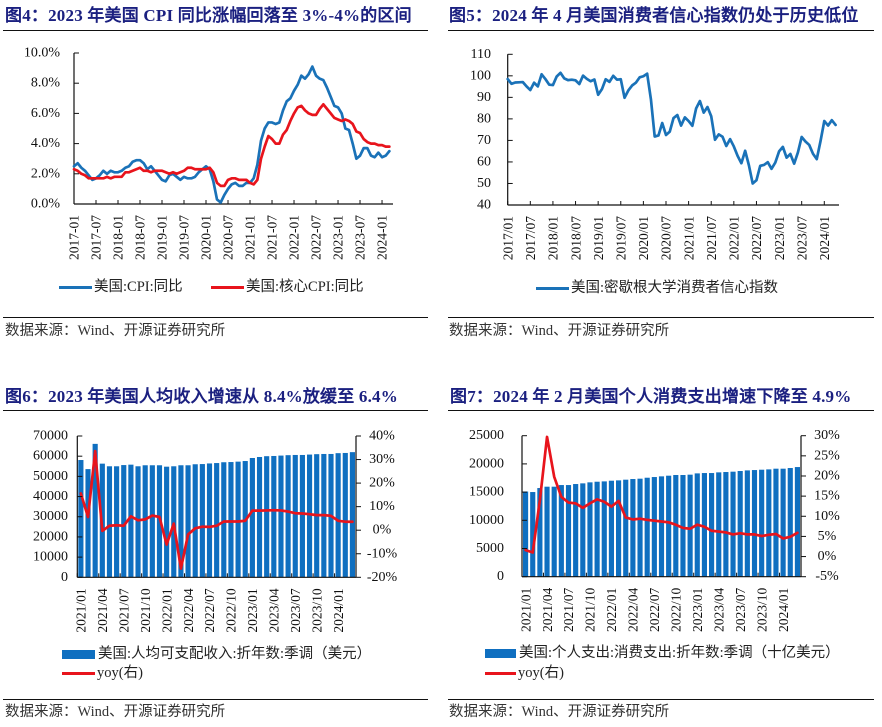 The image size is (882, 727). What do you see at coordinates (287, 287) in the screenshot?
I see `legend-item-core-cpi: 美国:核心CPI:同比` at bounding box center [287, 287].